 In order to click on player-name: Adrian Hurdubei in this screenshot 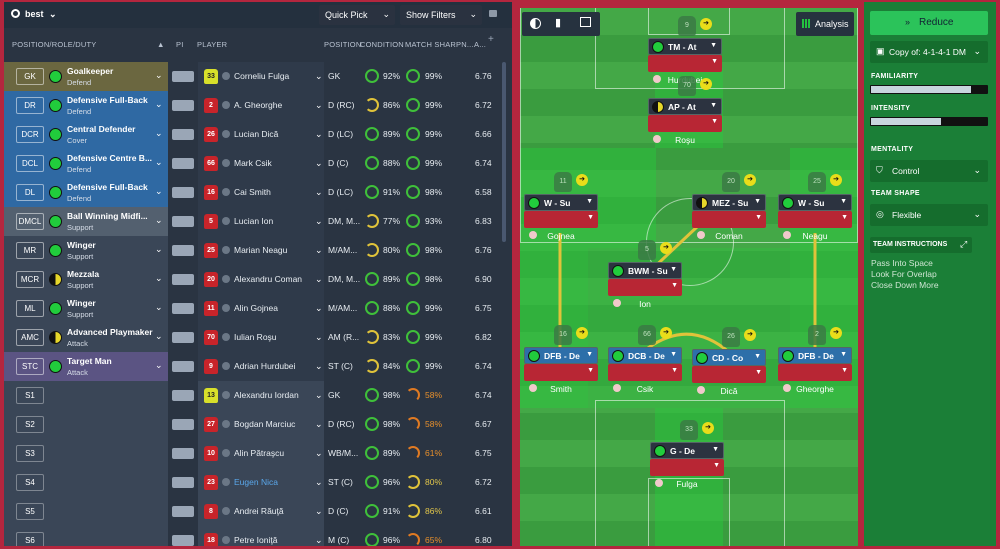, I will do `click(265, 366)`.